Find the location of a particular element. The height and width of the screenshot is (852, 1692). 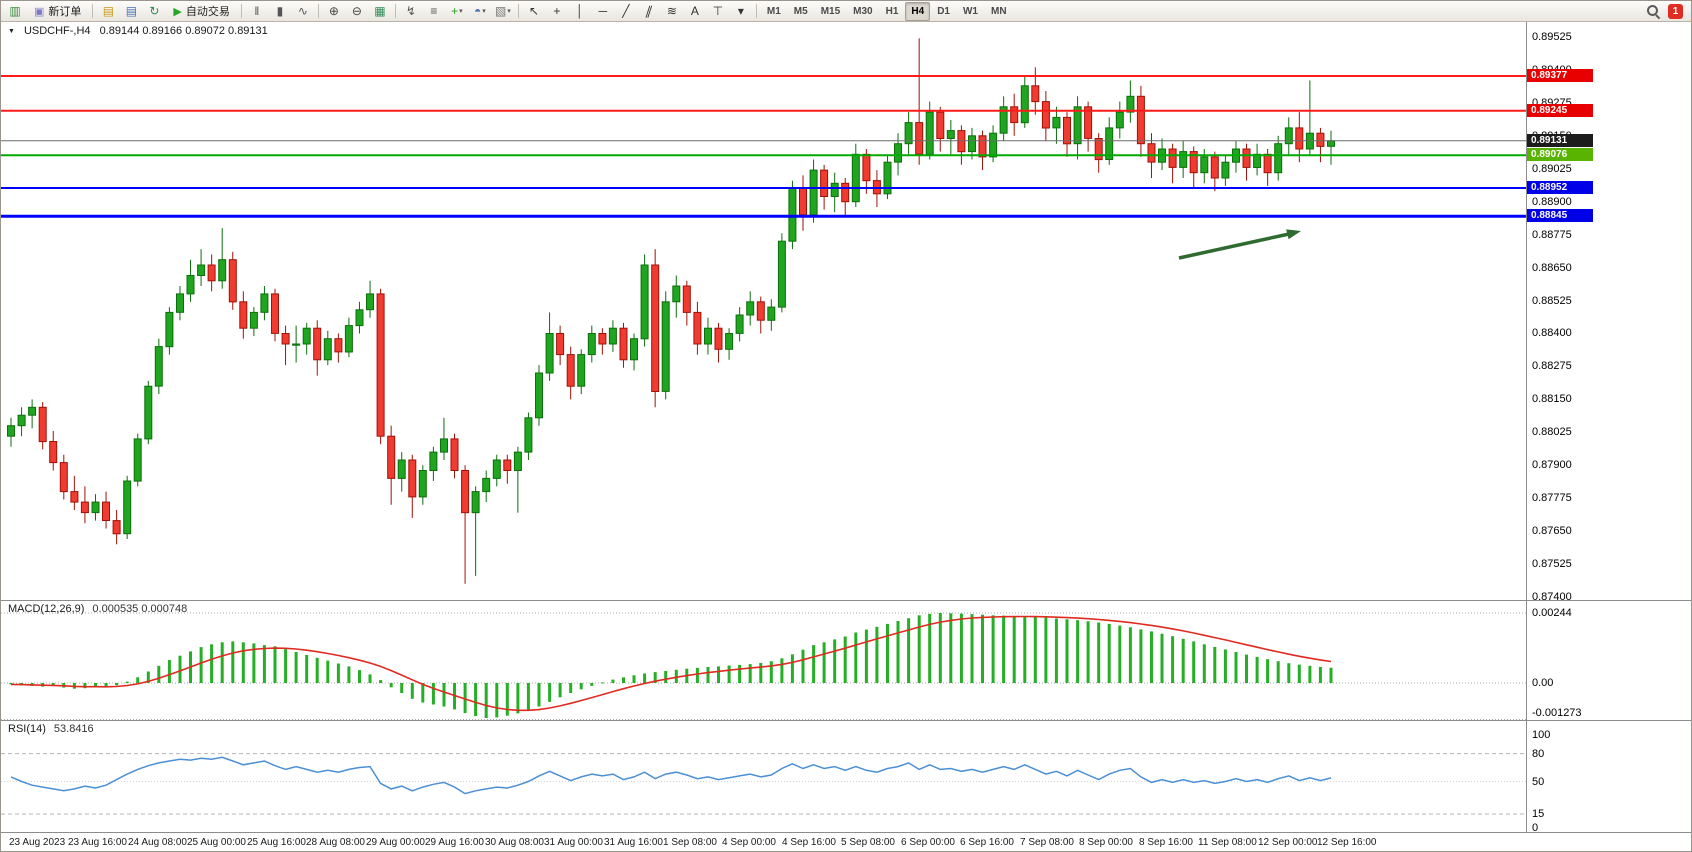

text-icon: A is located at coordinates (695, 11).